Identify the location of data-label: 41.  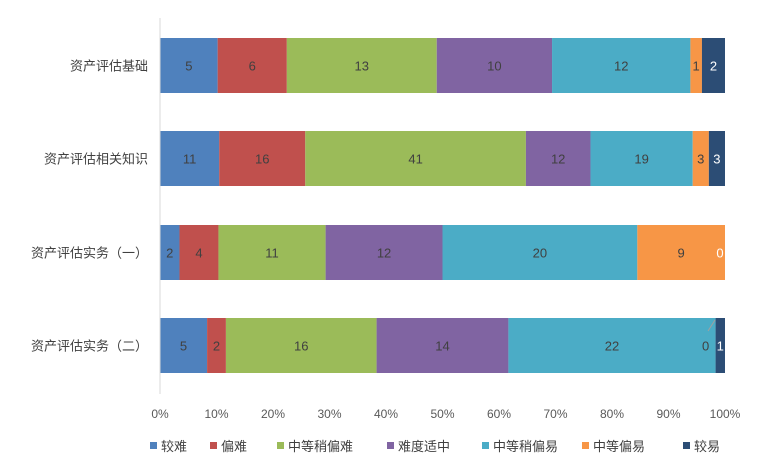
(415, 159).